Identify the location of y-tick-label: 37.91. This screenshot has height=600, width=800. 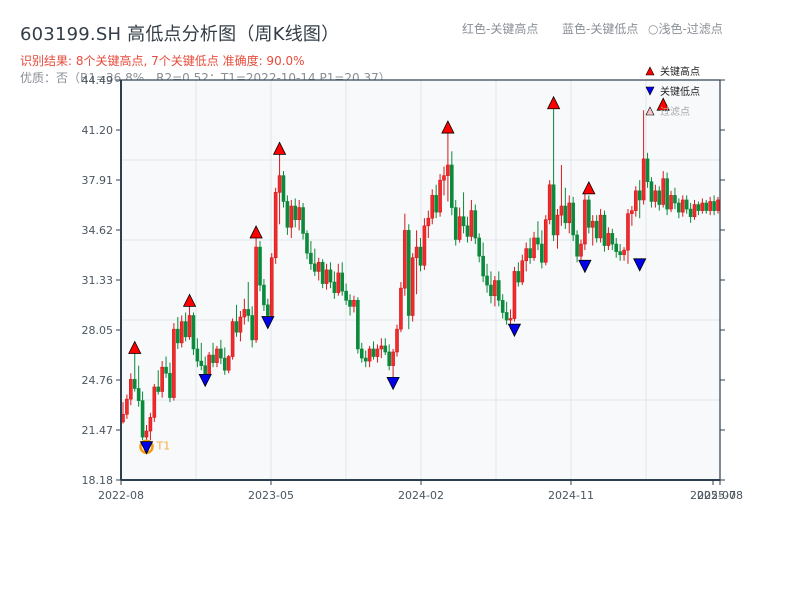
(98, 180).